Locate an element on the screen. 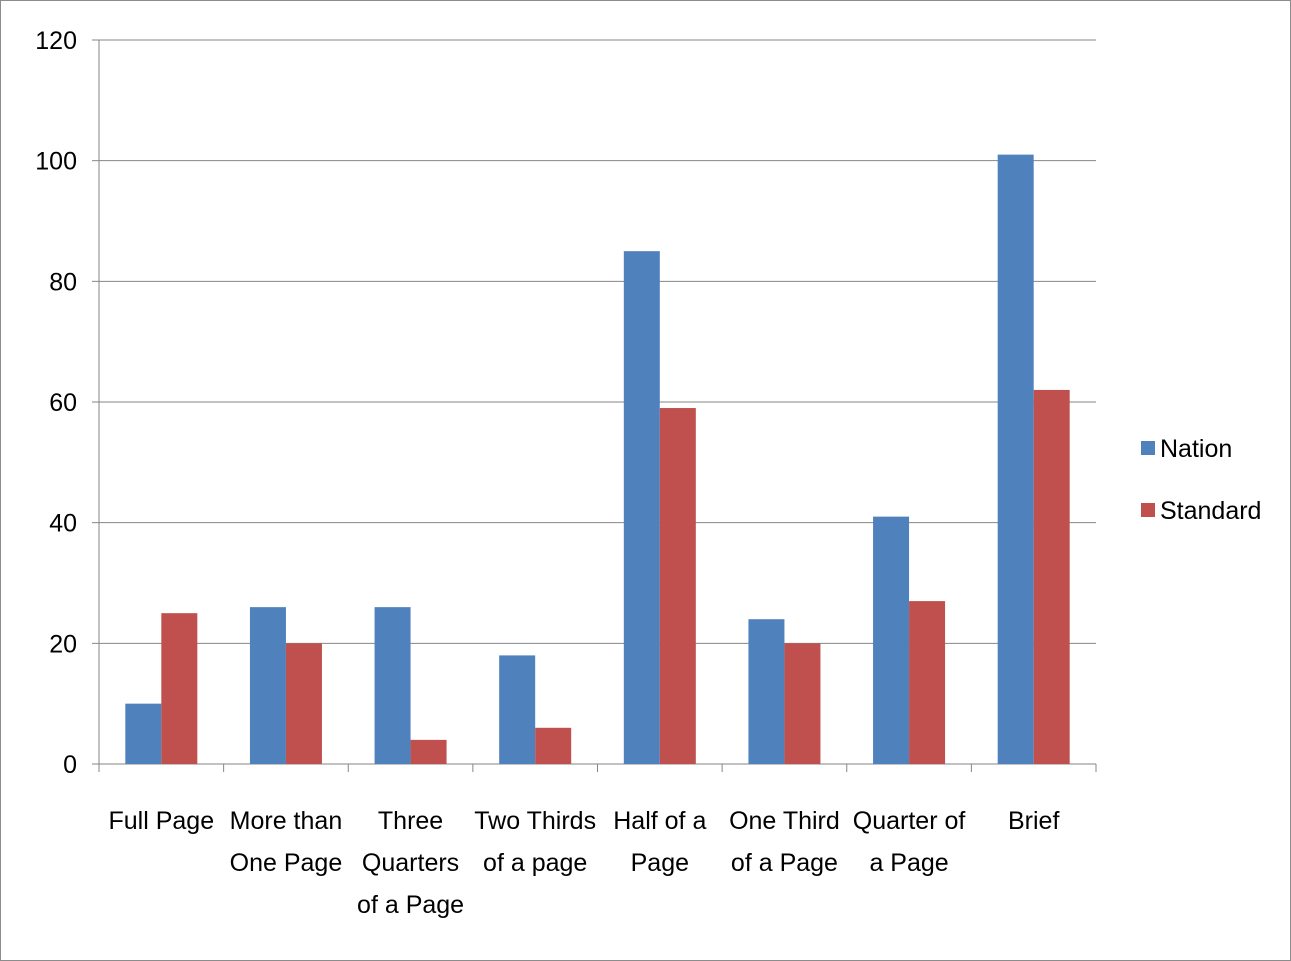 The image size is (1291, 961). y-tick-label: 120 is located at coordinates (56, 41).